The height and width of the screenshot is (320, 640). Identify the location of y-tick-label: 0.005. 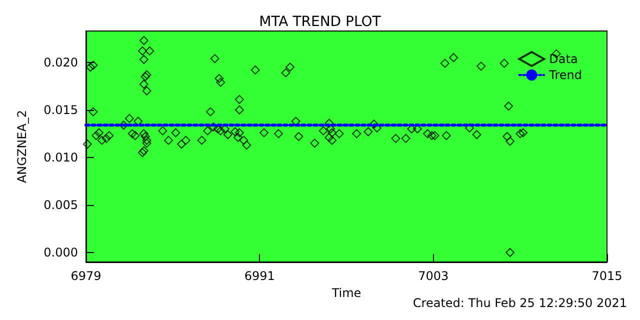
(61, 205).